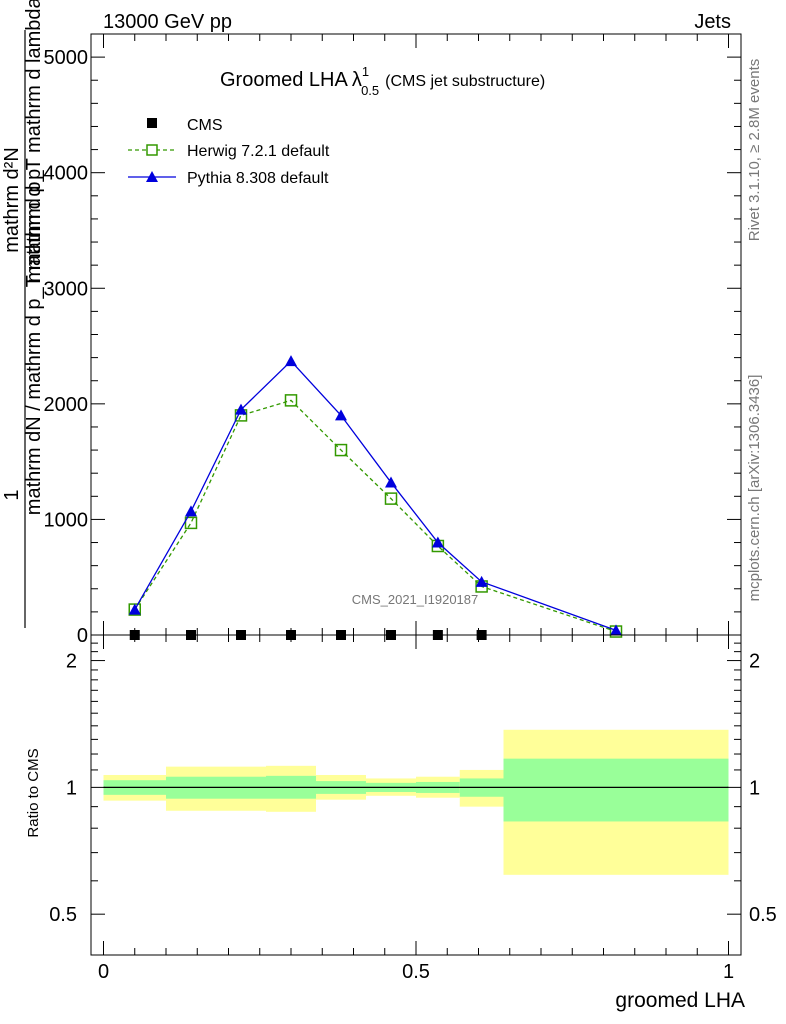  What do you see at coordinates (66, 405) in the screenshot?
I see `y-tick-label: 2000` at bounding box center [66, 405].